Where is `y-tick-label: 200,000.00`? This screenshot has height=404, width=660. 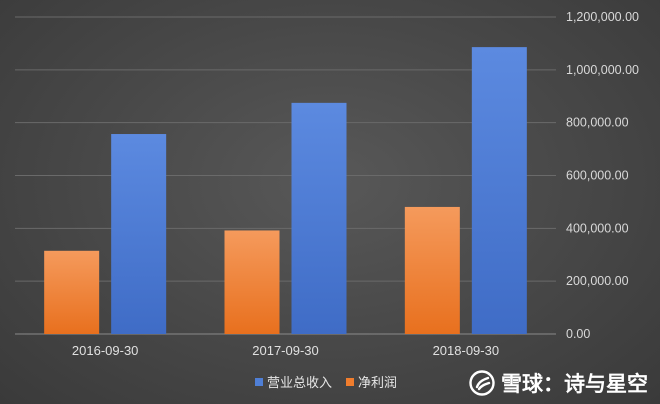 y-tick-label: 200,000.00 is located at coordinates (597, 281).